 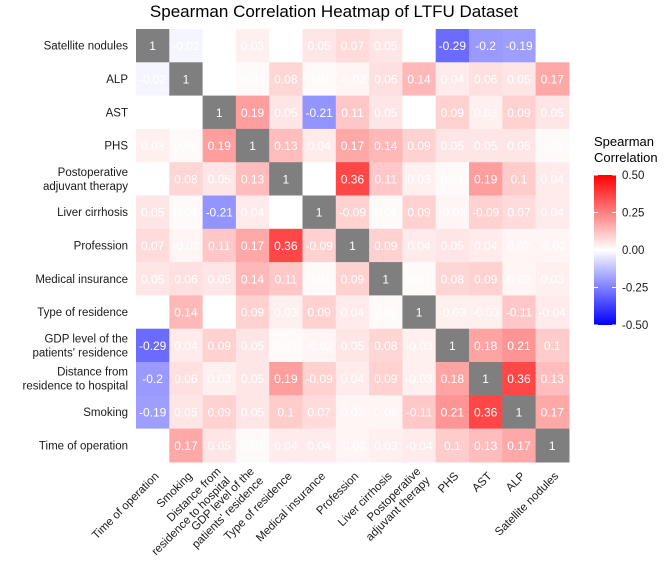 I want to click on cell-label-ast-x-postoperative-adjuvant-therapy: 0.19, so click(x=486, y=179).